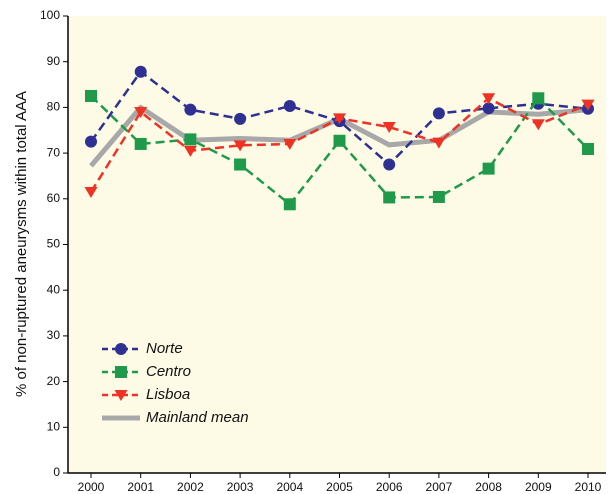  What do you see at coordinates (54, 426) in the screenshot?
I see `y-tick-label: 10` at bounding box center [54, 426].